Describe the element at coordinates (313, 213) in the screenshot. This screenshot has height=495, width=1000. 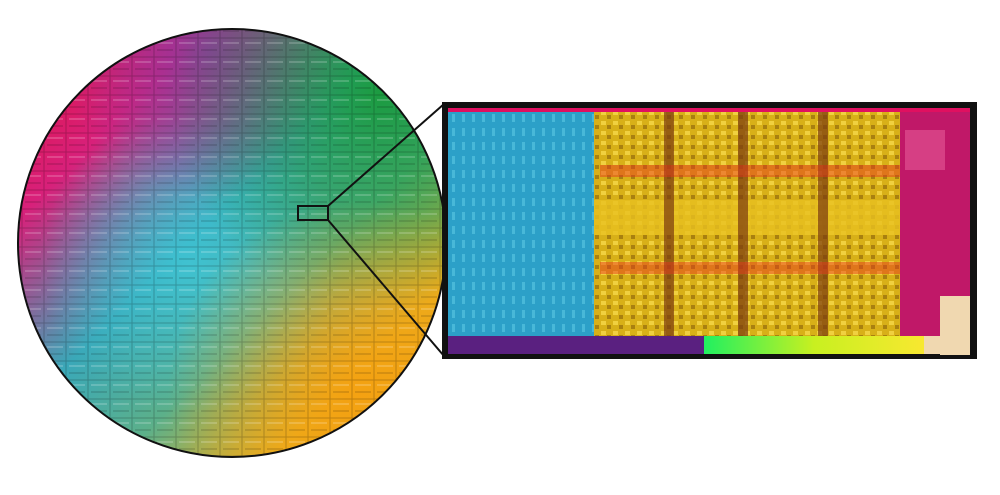
I see `zoom-box` at that location.